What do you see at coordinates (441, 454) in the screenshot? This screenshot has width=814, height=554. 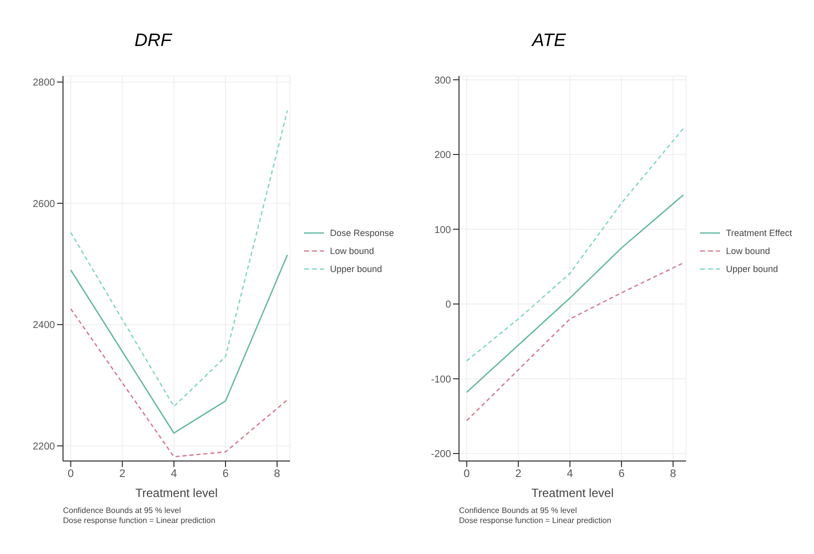 I see `y-tick-label: -200` at bounding box center [441, 454].